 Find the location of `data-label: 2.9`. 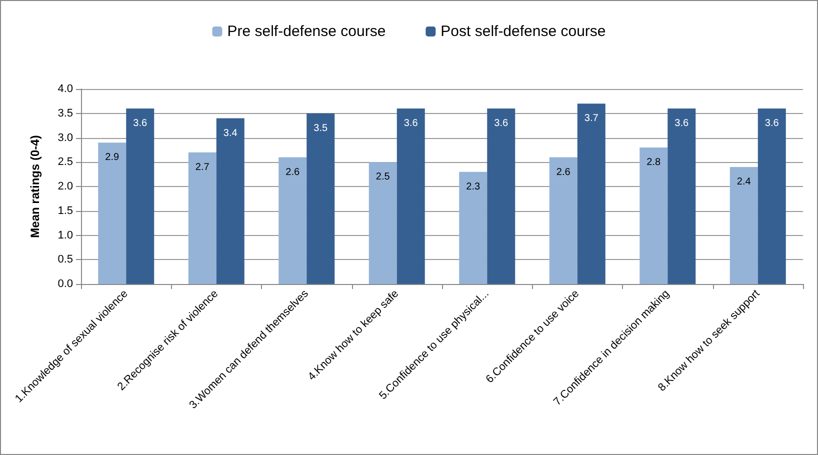

data-label: 2.9 is located at coordinates (112, 158).